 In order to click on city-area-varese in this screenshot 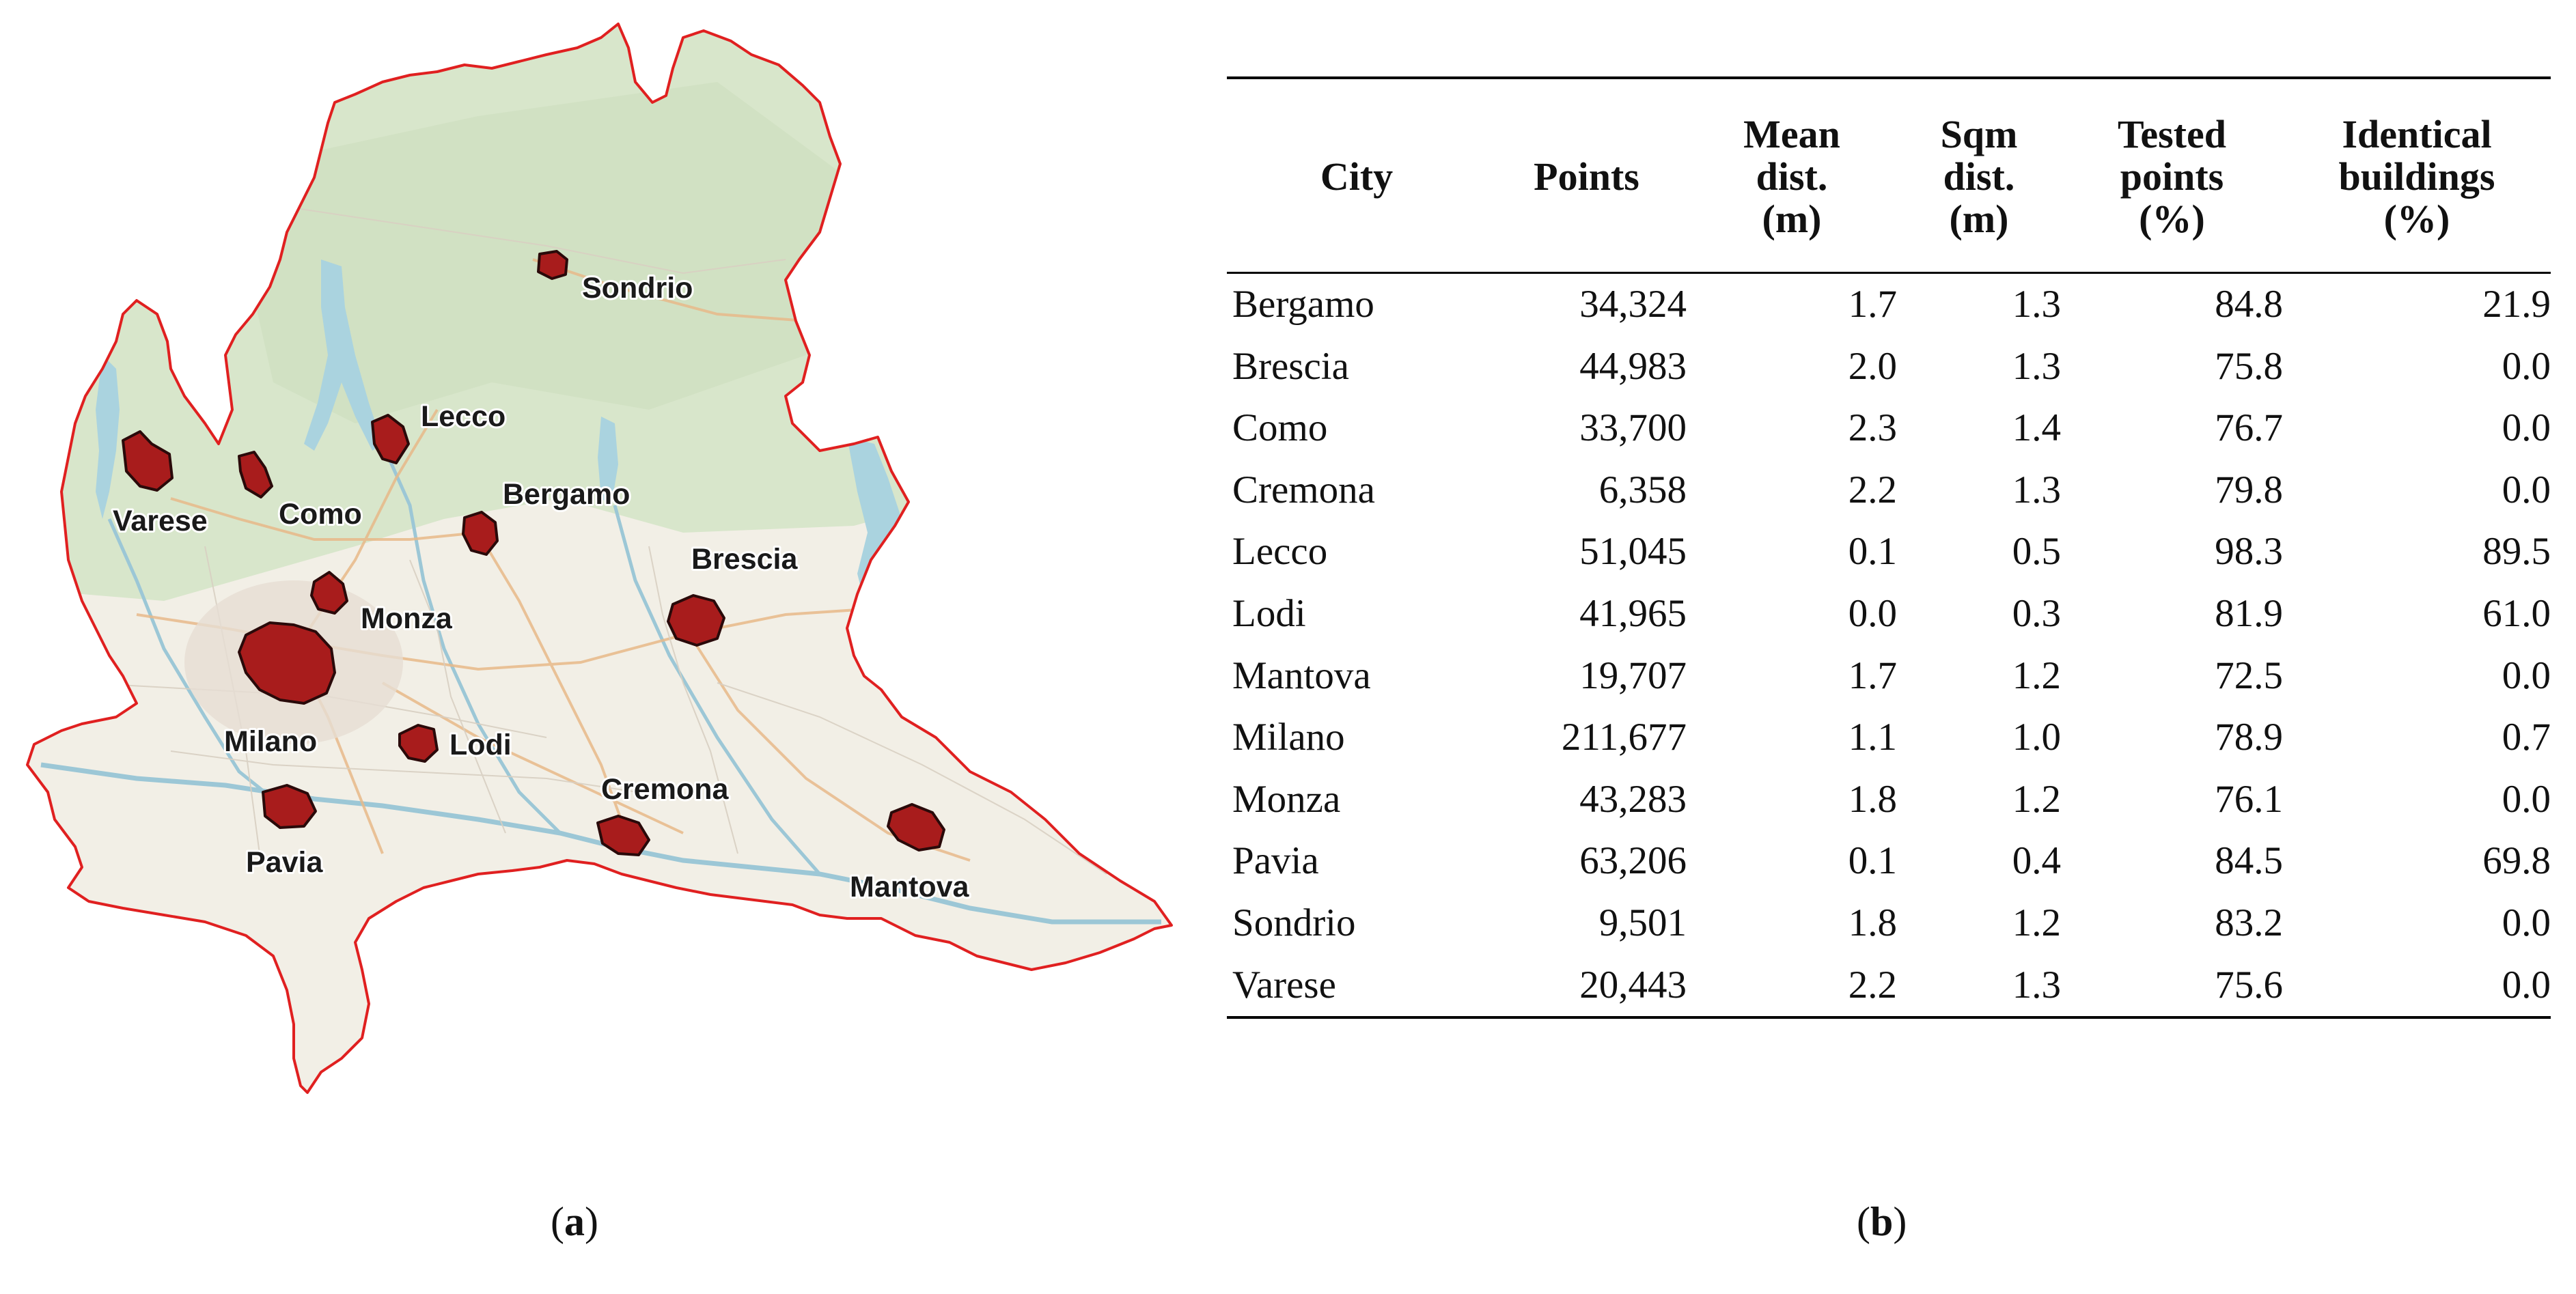, I will do `click(148, 461)`.